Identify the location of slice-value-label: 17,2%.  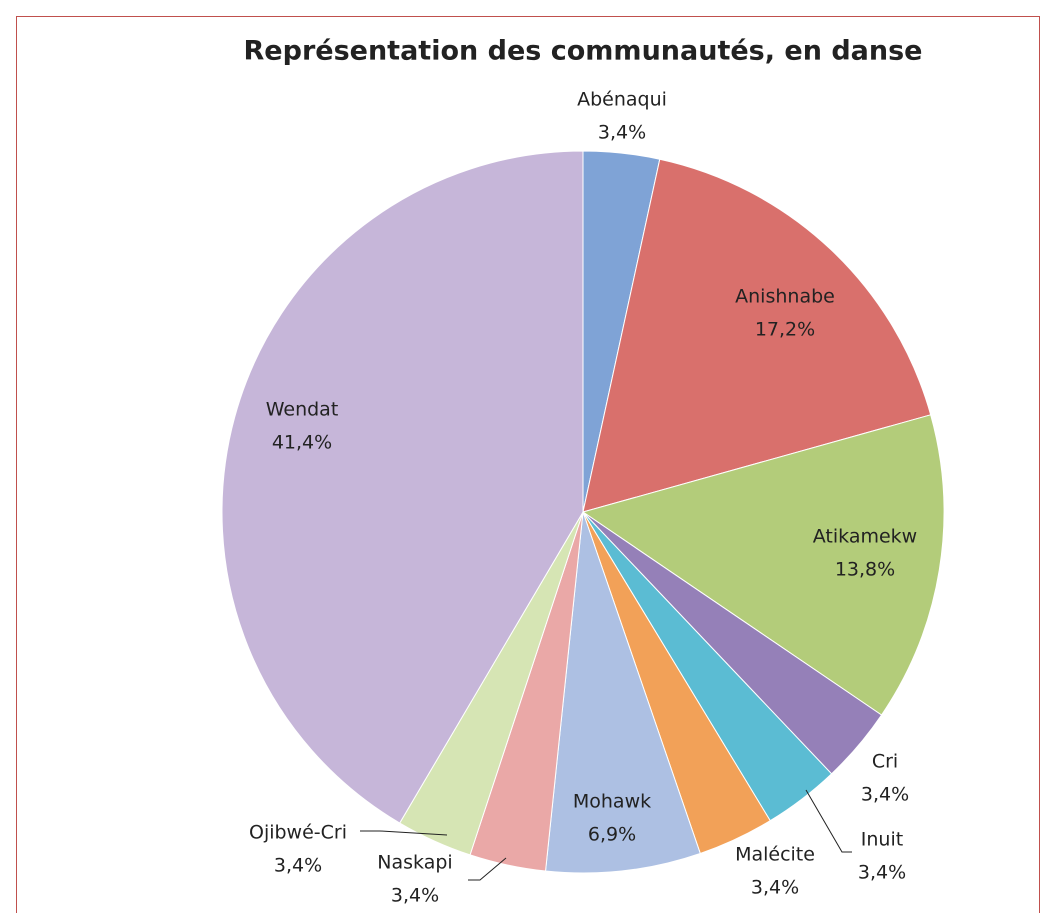
(785, 330).